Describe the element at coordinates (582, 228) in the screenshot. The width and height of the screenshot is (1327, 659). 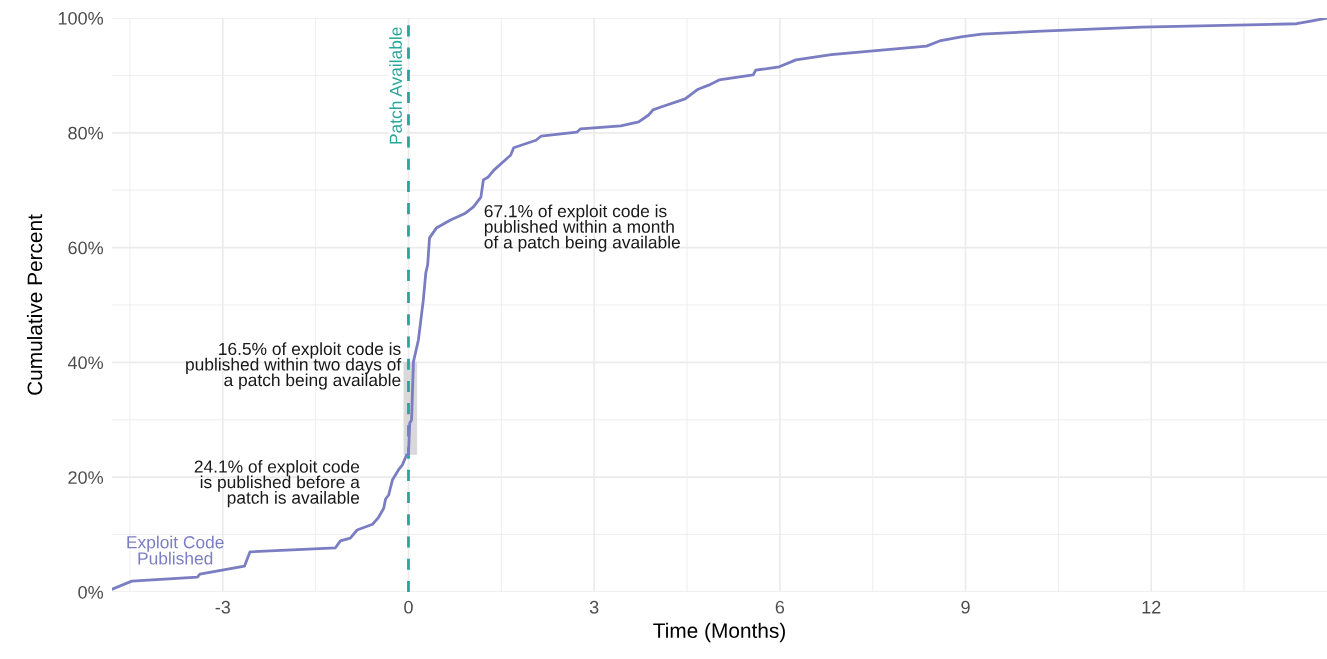
I see `annotation: 67.1% of exploit code is published within a month of a patch being available` at that location.